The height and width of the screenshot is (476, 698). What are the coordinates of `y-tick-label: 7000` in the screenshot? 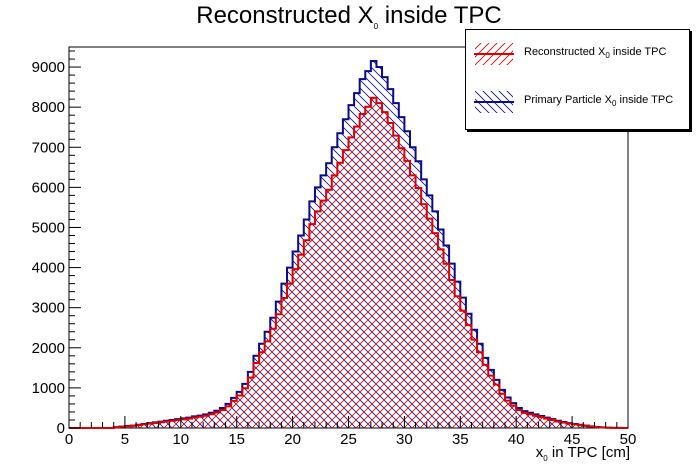 It's located at (48, 147).